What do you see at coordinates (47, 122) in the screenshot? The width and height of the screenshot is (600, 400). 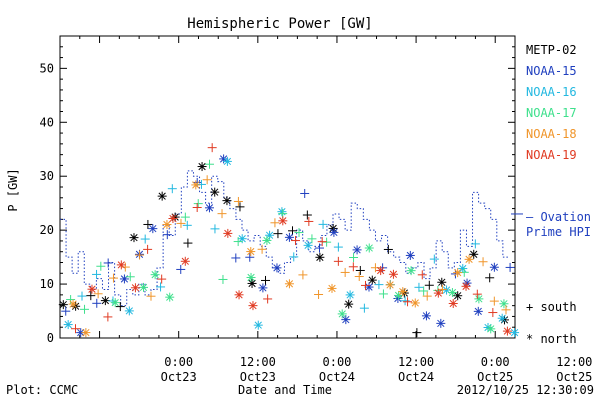 I see `y-tick-label: 40` at bounding box center [47, 122].